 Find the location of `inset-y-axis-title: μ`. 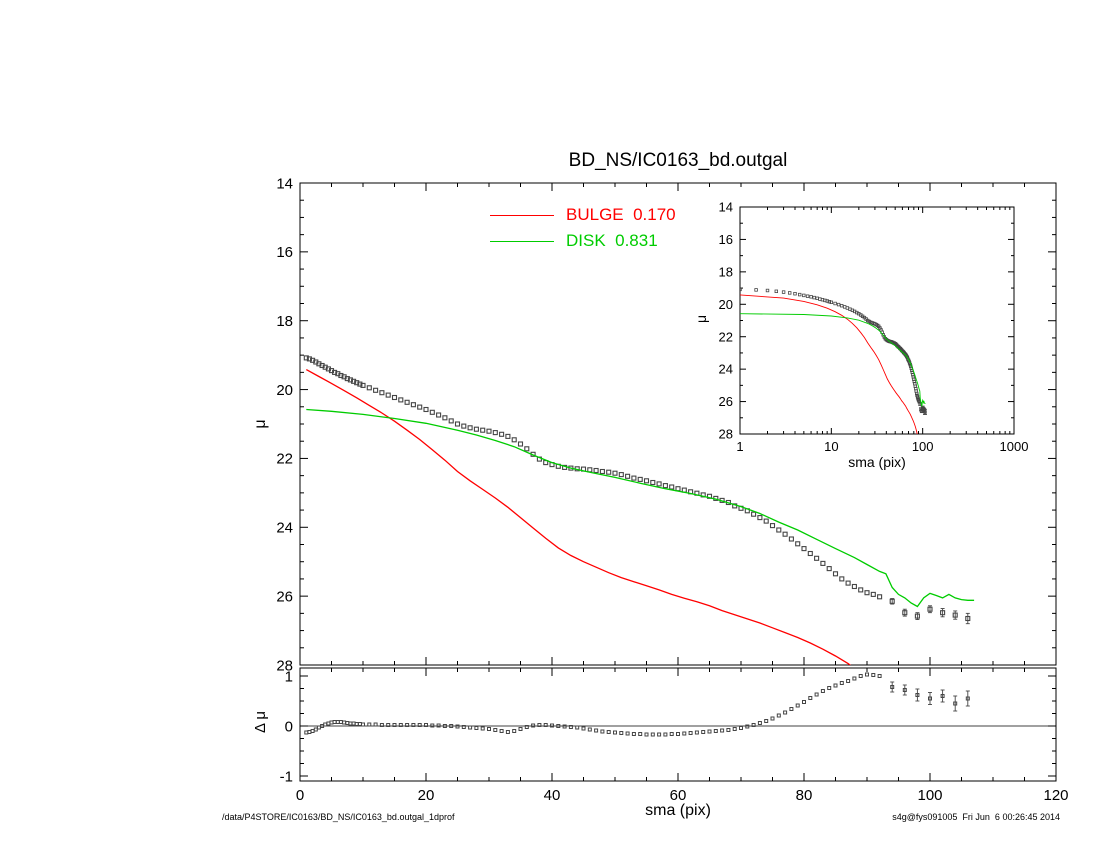

inset-y-axis-title: μ is located at coordinates (701, 319).